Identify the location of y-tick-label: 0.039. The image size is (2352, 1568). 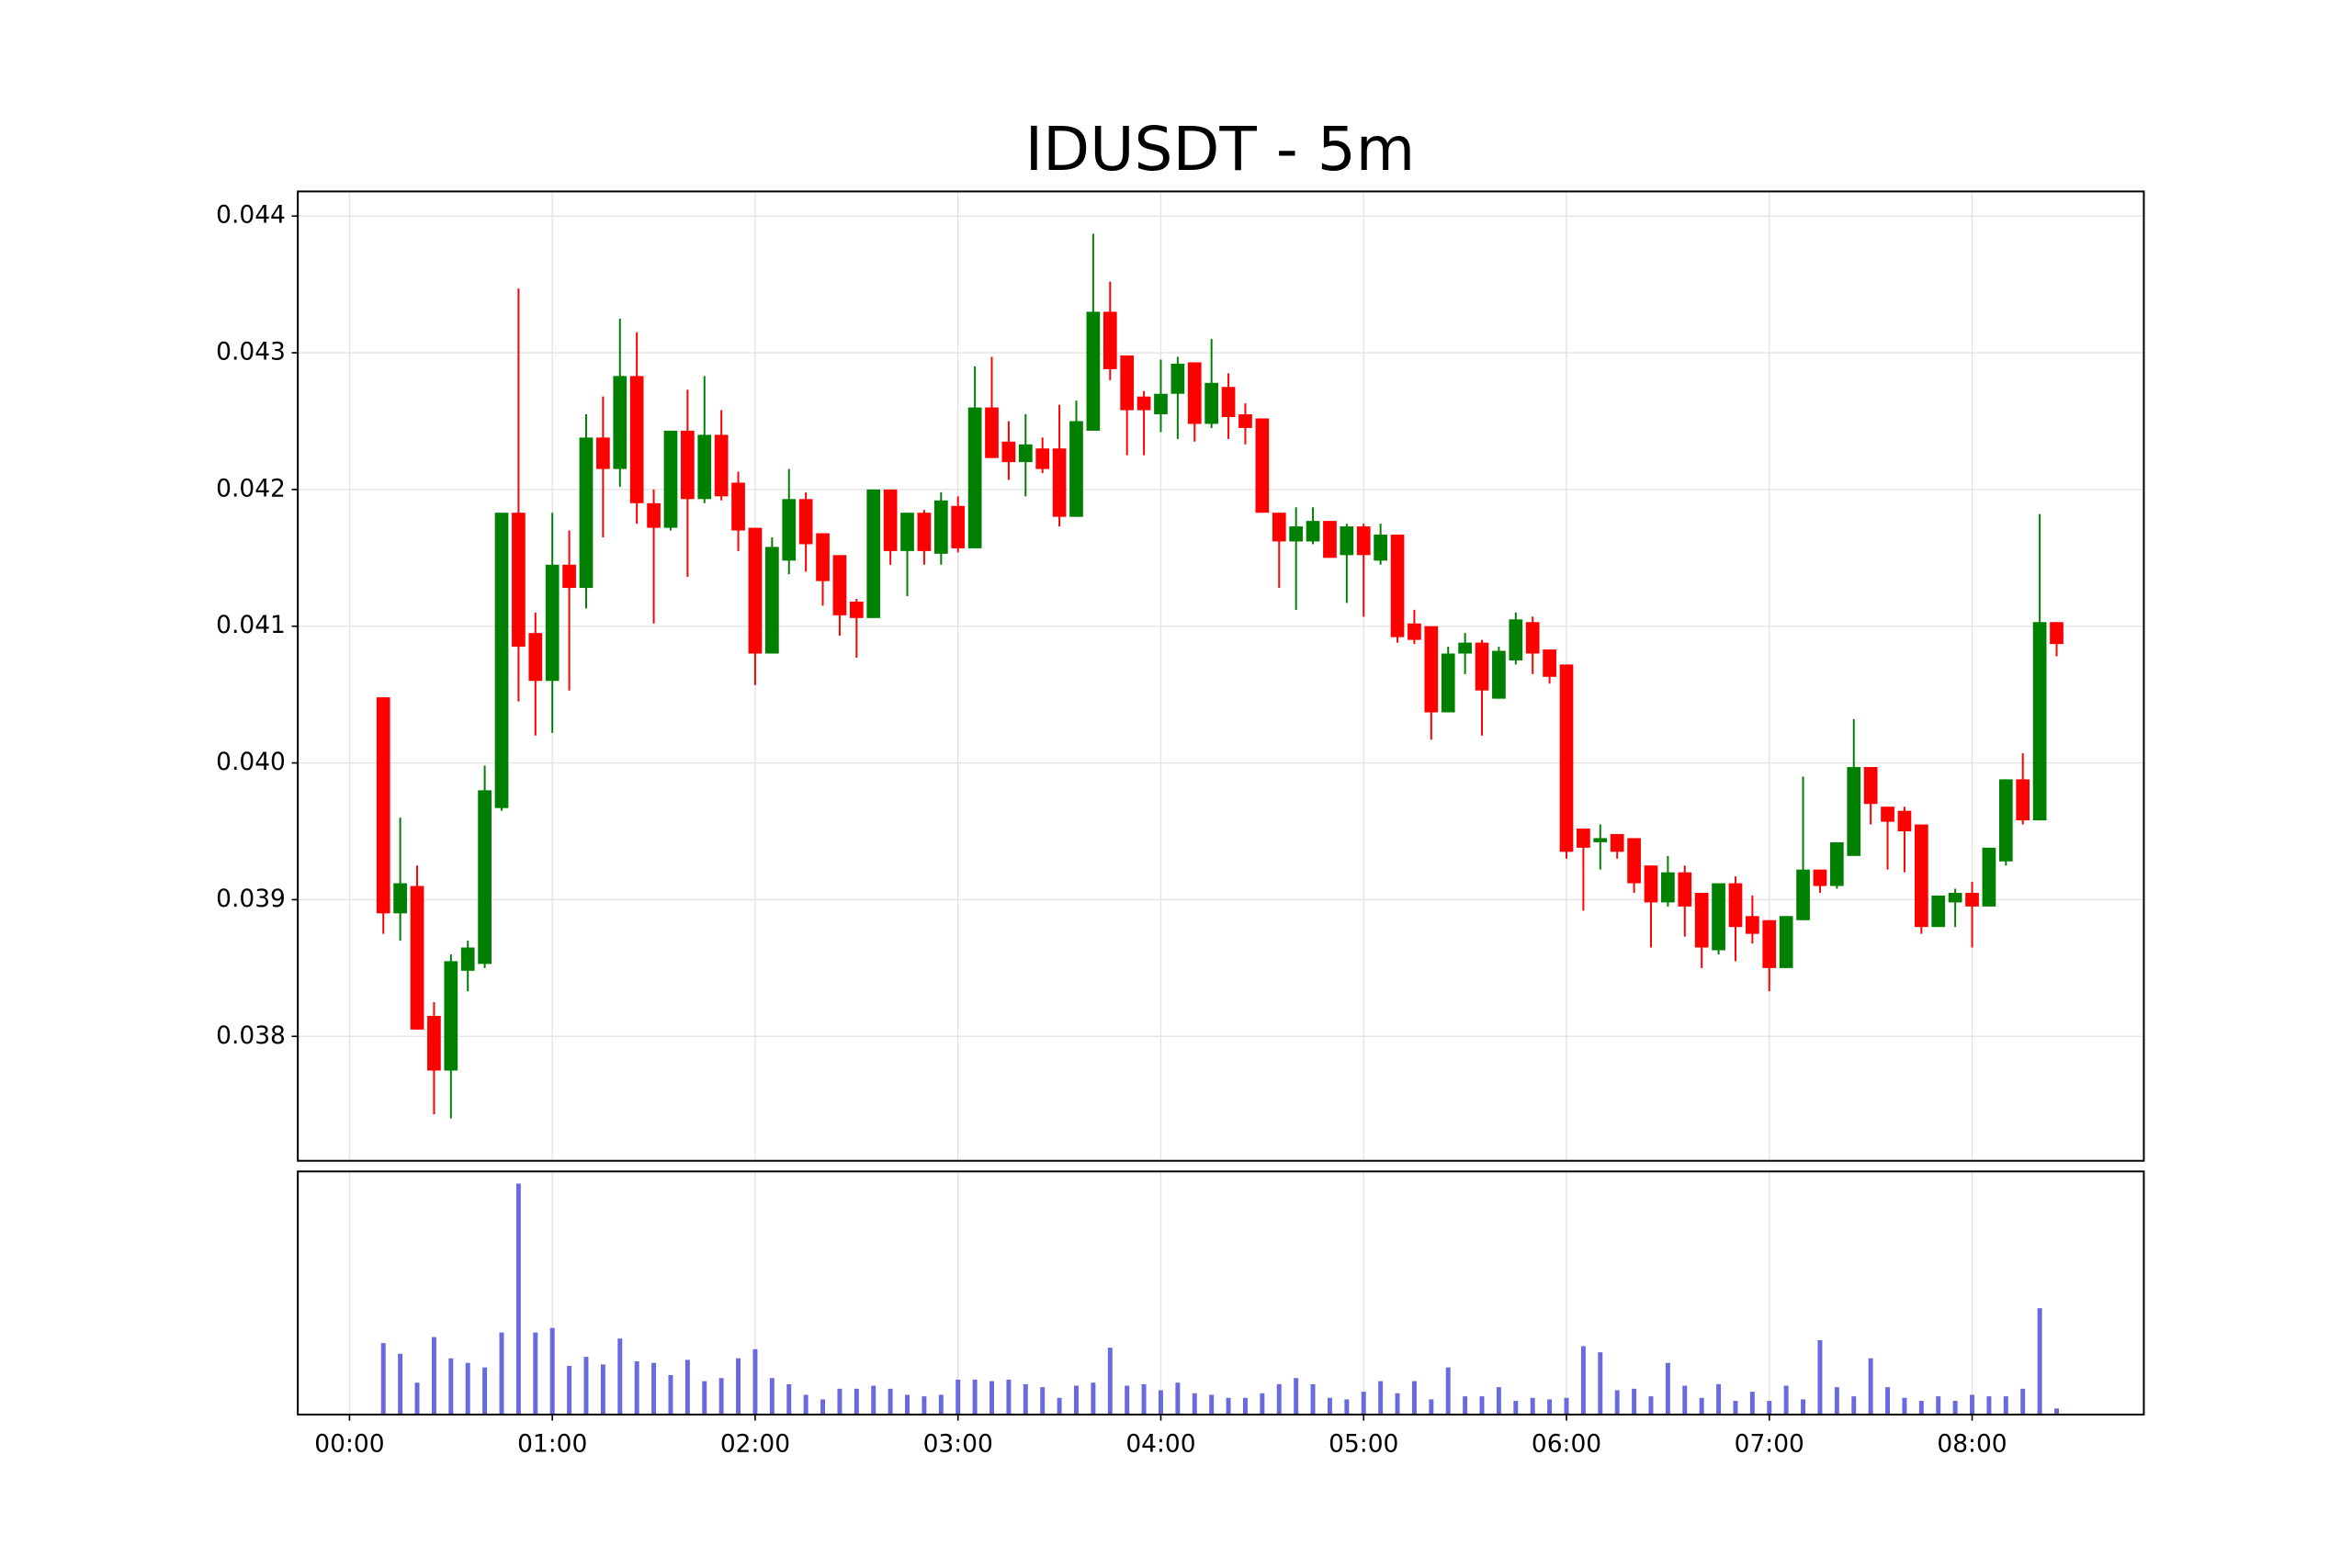
(251, 899).